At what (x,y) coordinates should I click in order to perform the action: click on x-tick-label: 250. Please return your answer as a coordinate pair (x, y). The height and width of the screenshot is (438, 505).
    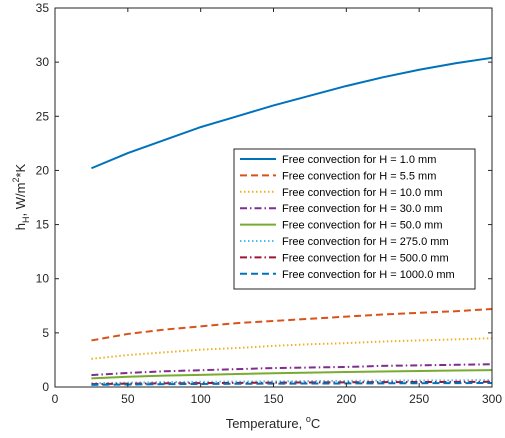
    Looking at the image, I should click on (419, 399).